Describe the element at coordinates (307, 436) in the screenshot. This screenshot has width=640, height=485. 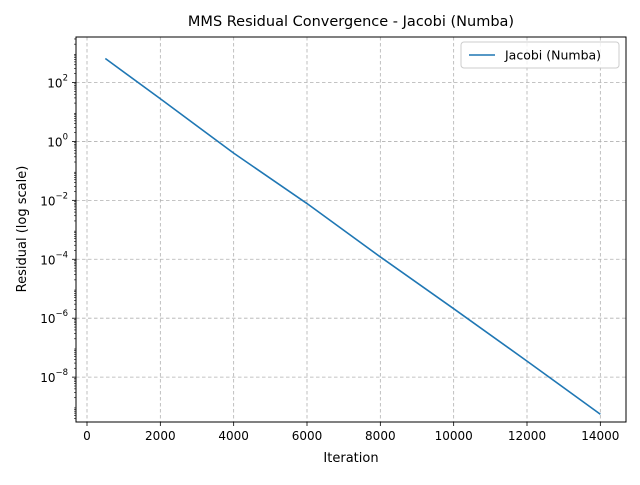
I see `x-tick-label: 6000` at that location.